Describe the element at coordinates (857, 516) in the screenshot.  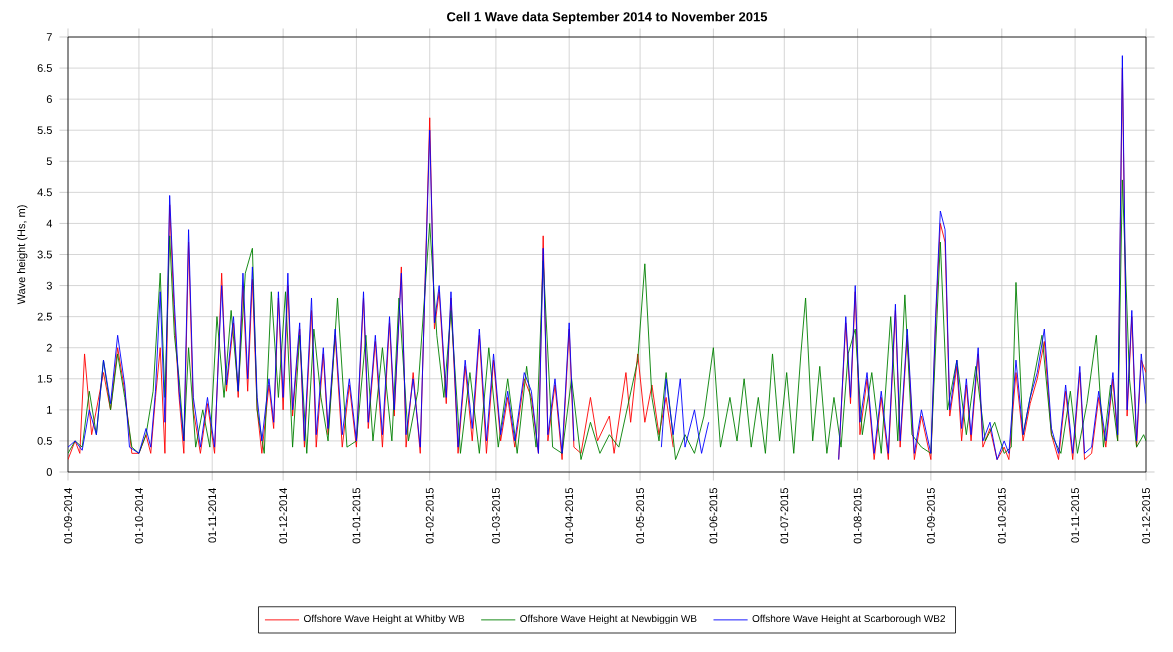
I see `x-tick-label: 01-08-2015` at that location.